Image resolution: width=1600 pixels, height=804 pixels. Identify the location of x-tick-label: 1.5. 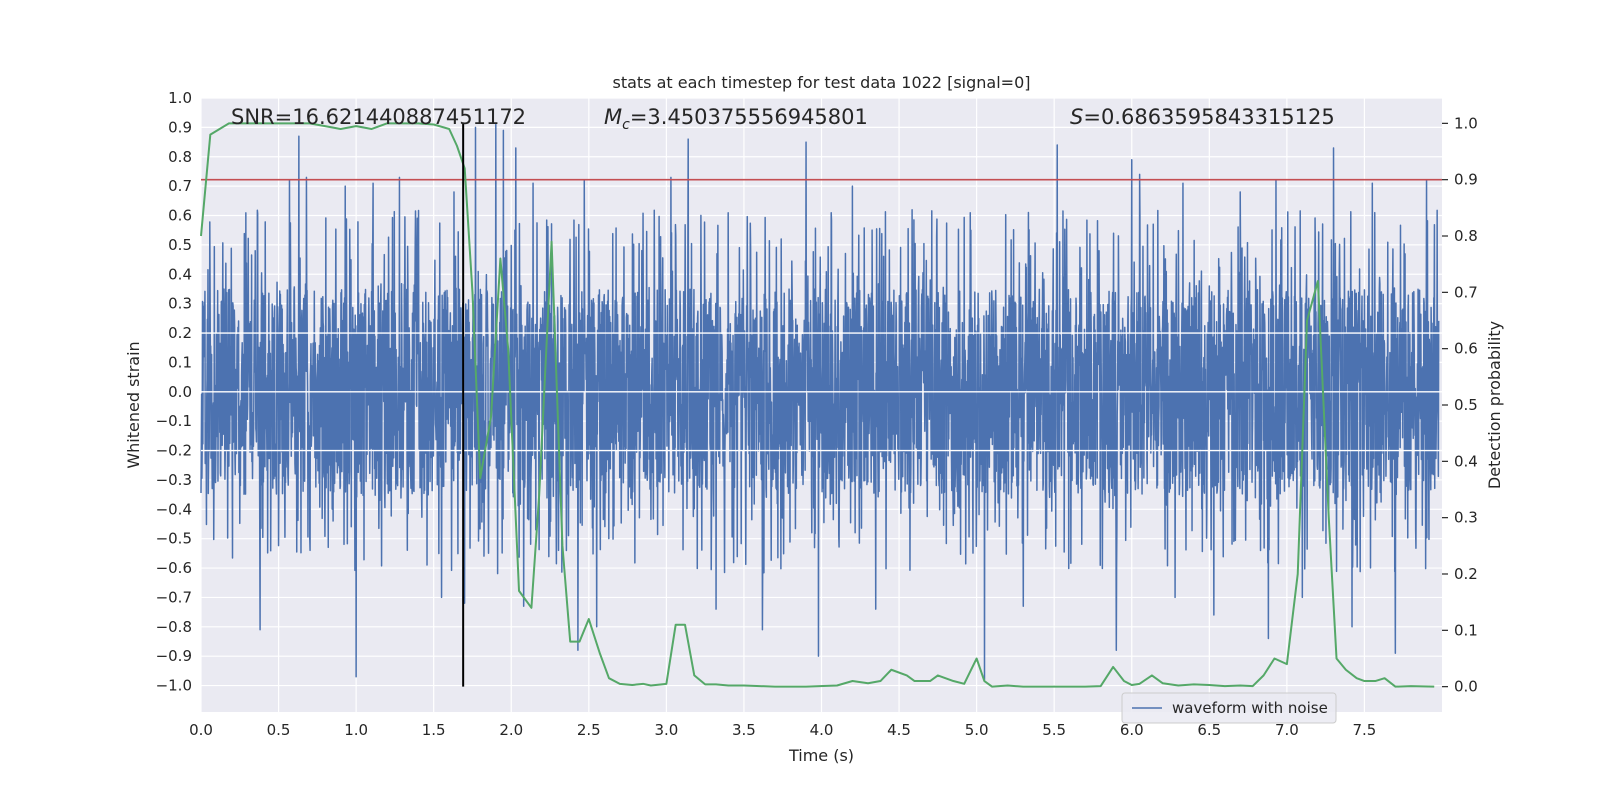
(434, 730).